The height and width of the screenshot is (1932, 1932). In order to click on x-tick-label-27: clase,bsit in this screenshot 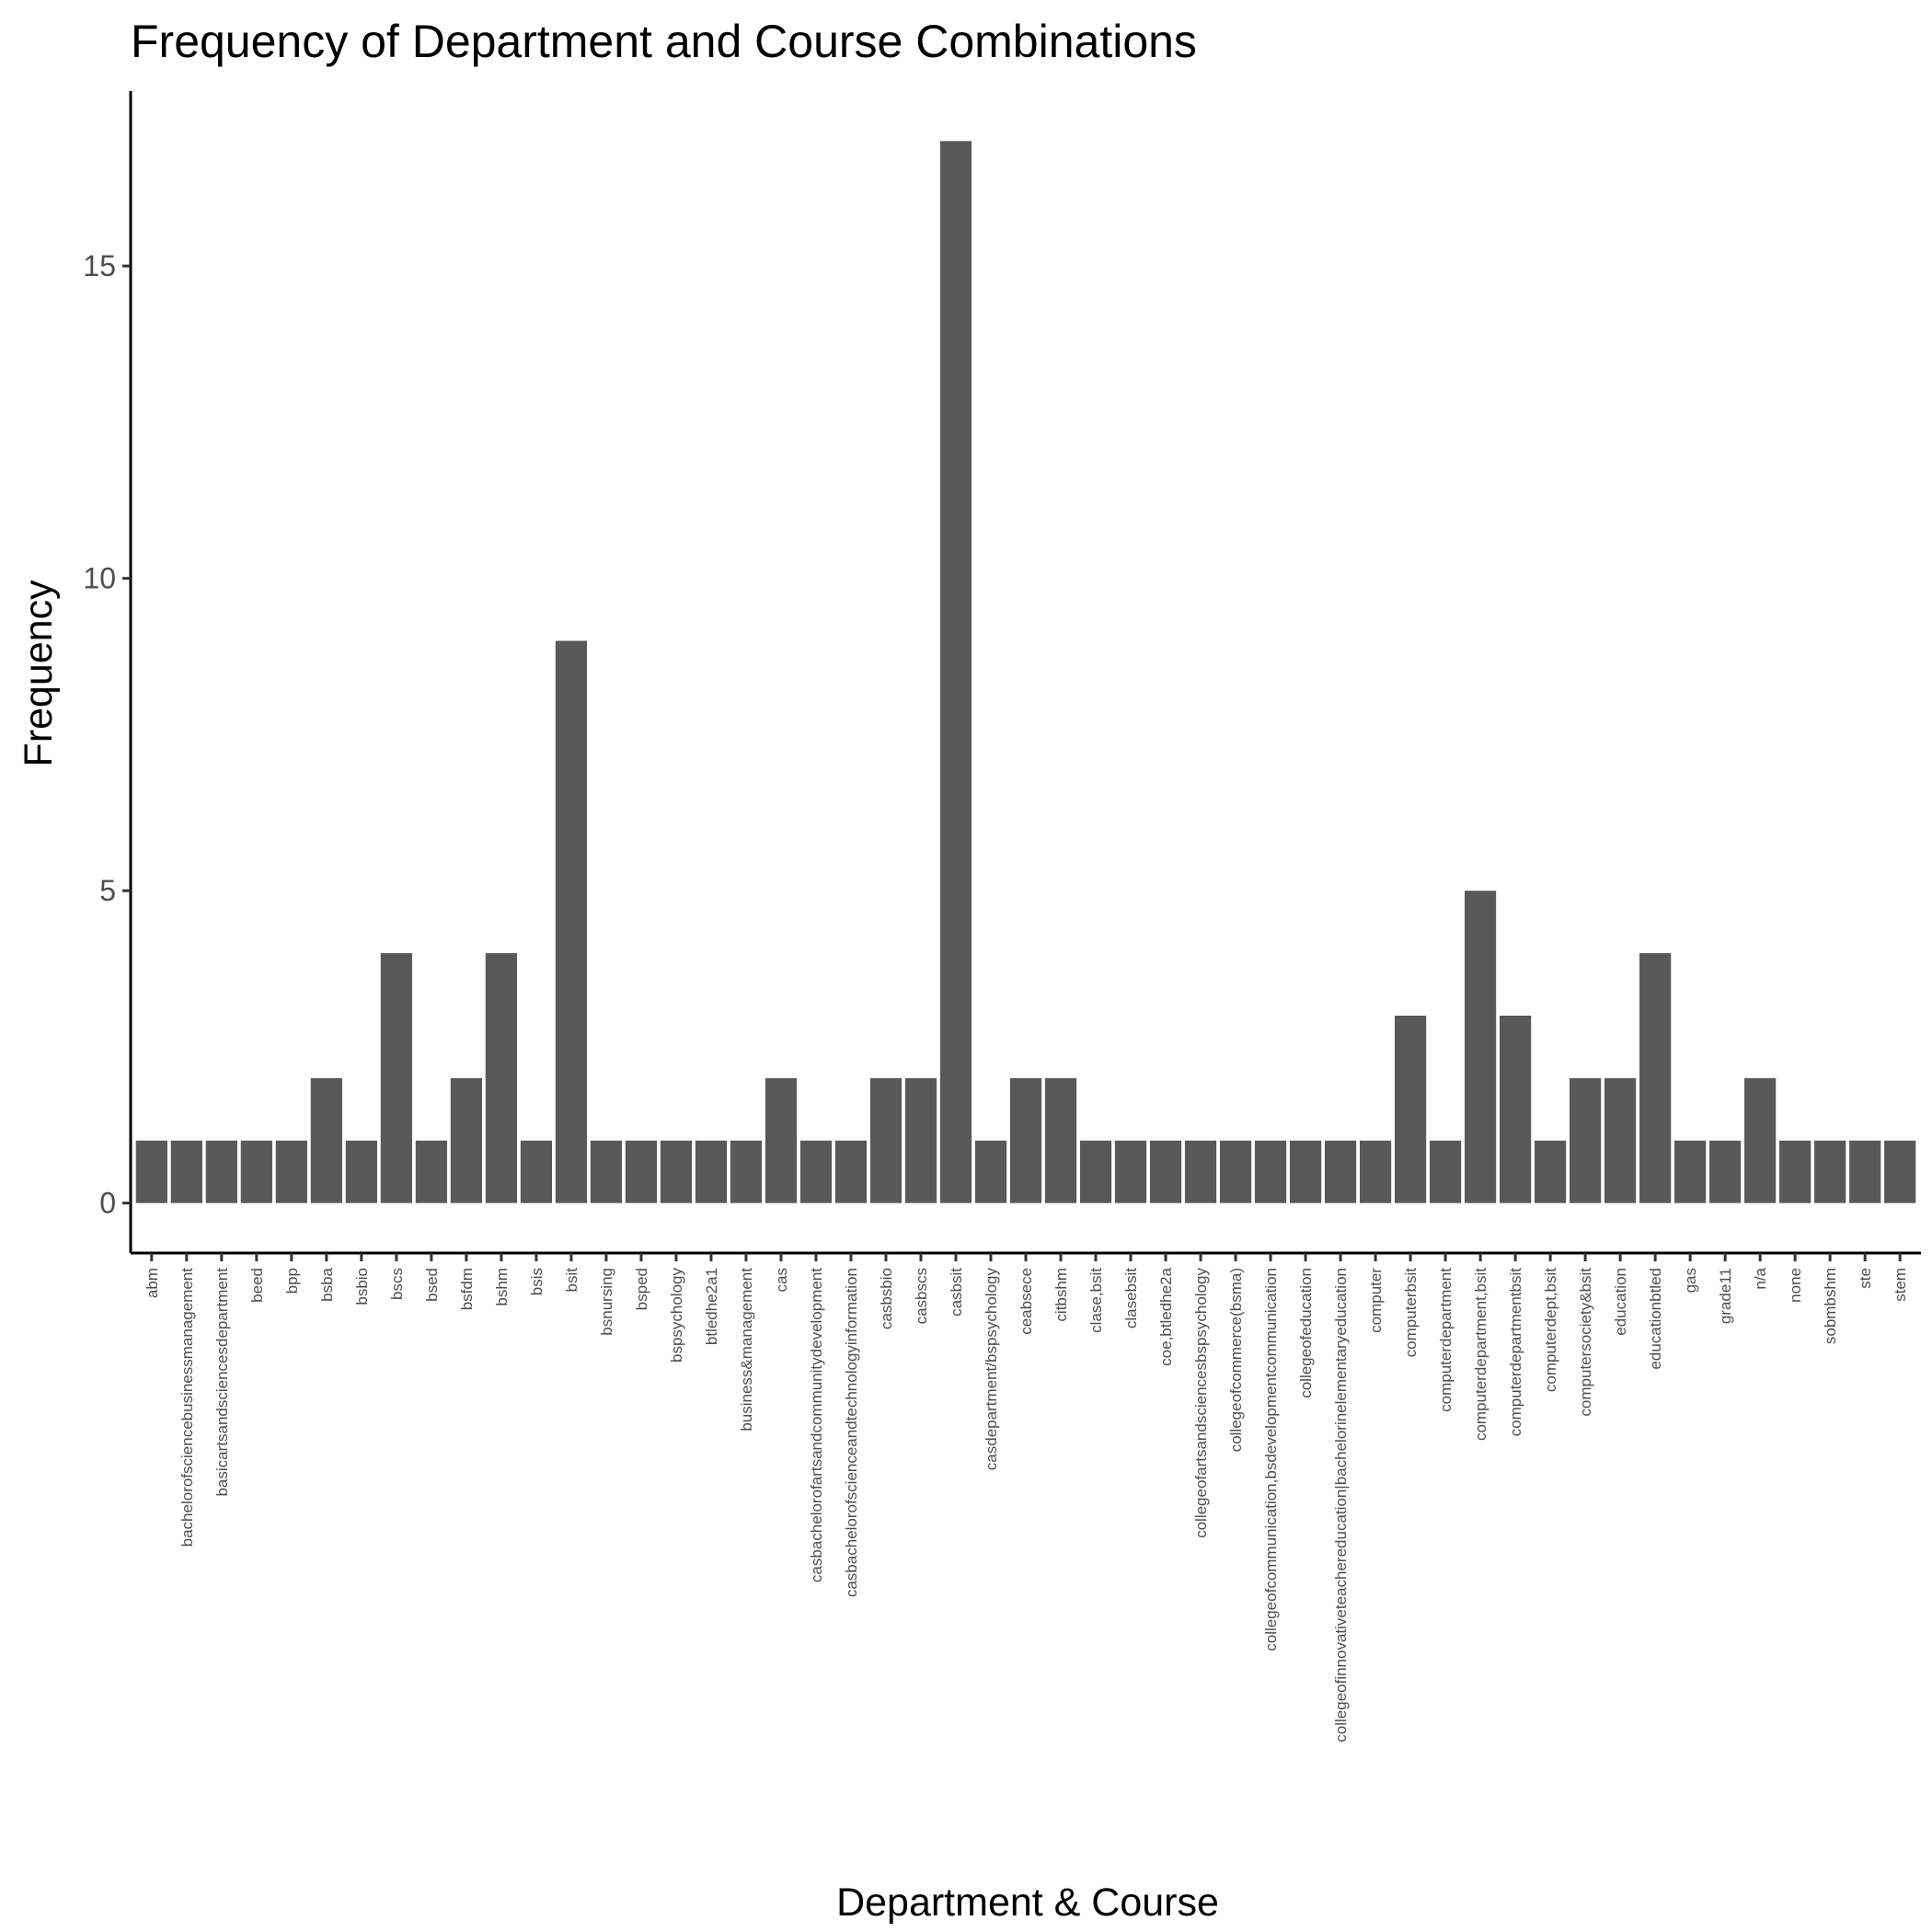, I will do `click(1096, 1300)`.